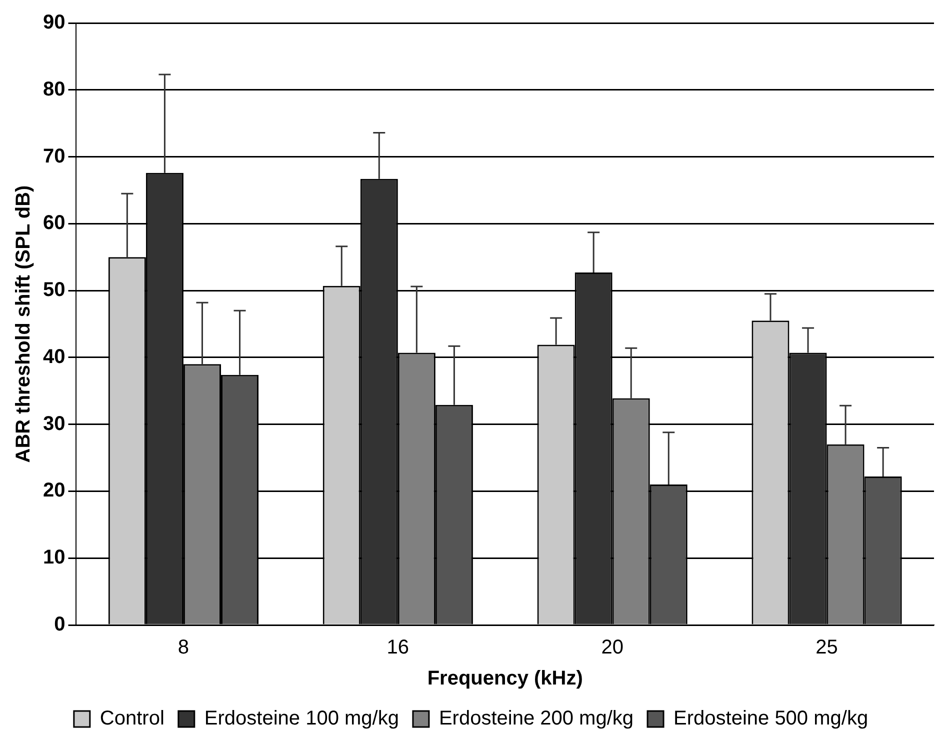  Describe the element at coordinates (132, 719) in the screenshot. I see `legend-label: Control` at that location.